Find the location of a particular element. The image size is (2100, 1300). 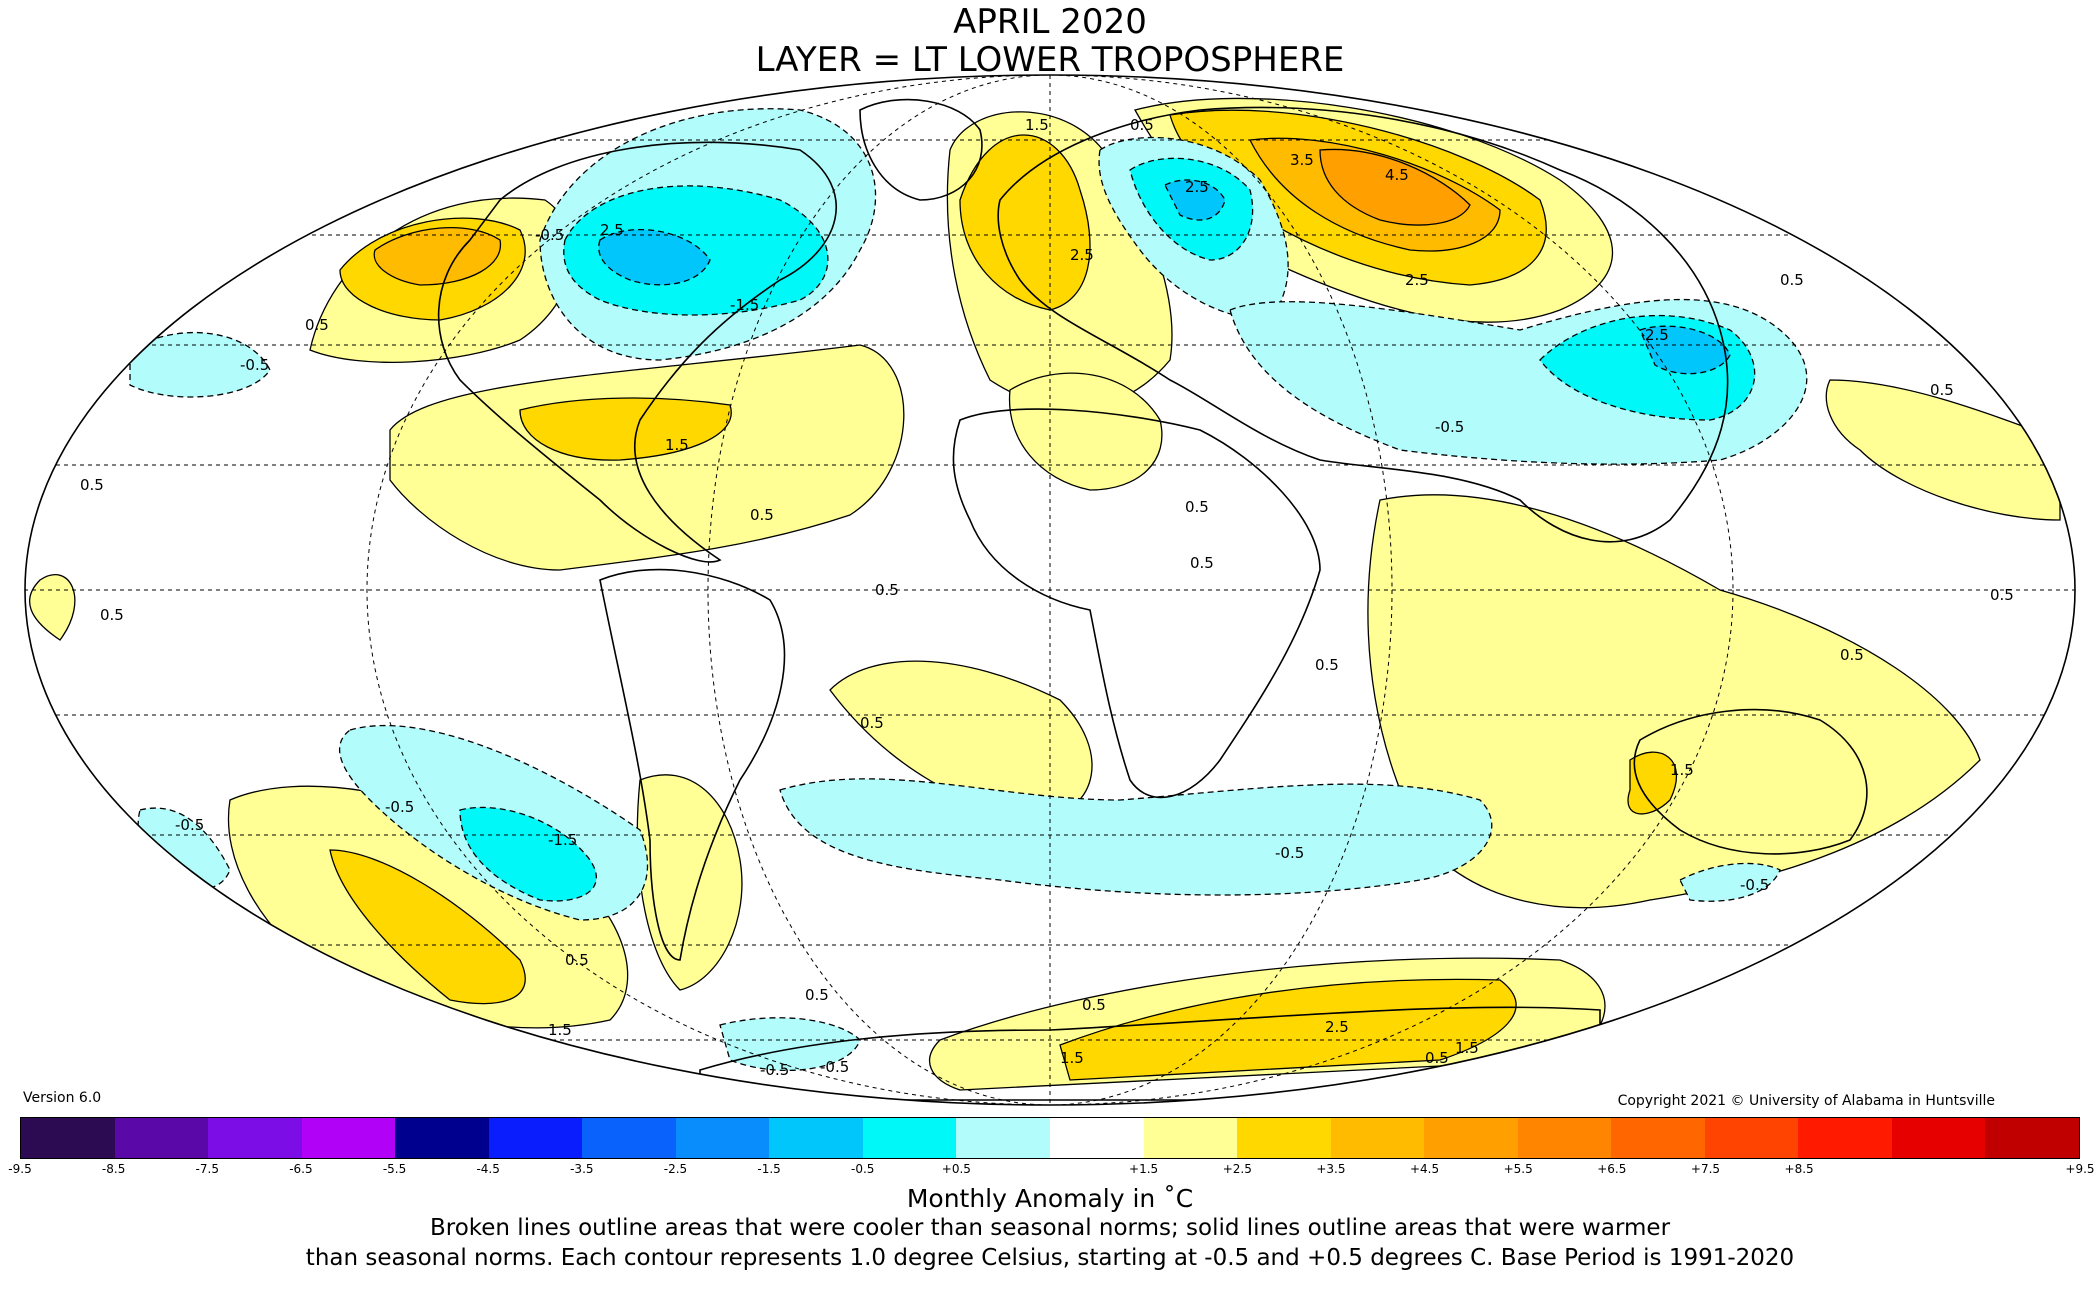

colorbar-tick-label: -0.5 is located at coordinates (863, 1169).